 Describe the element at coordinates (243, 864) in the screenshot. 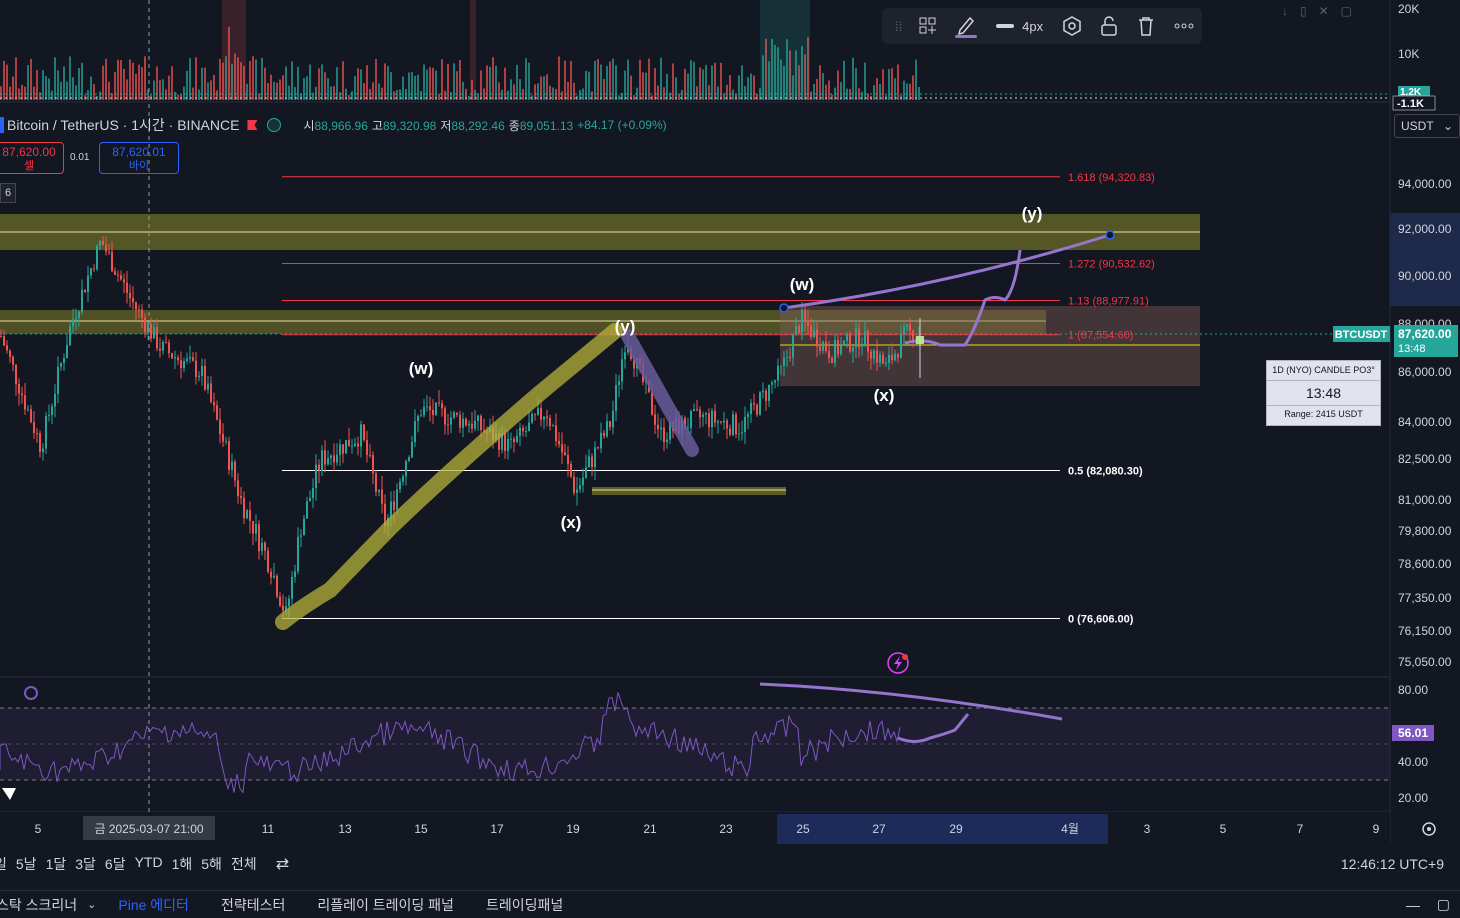

I see `timeframe-8: 전체` at that location.